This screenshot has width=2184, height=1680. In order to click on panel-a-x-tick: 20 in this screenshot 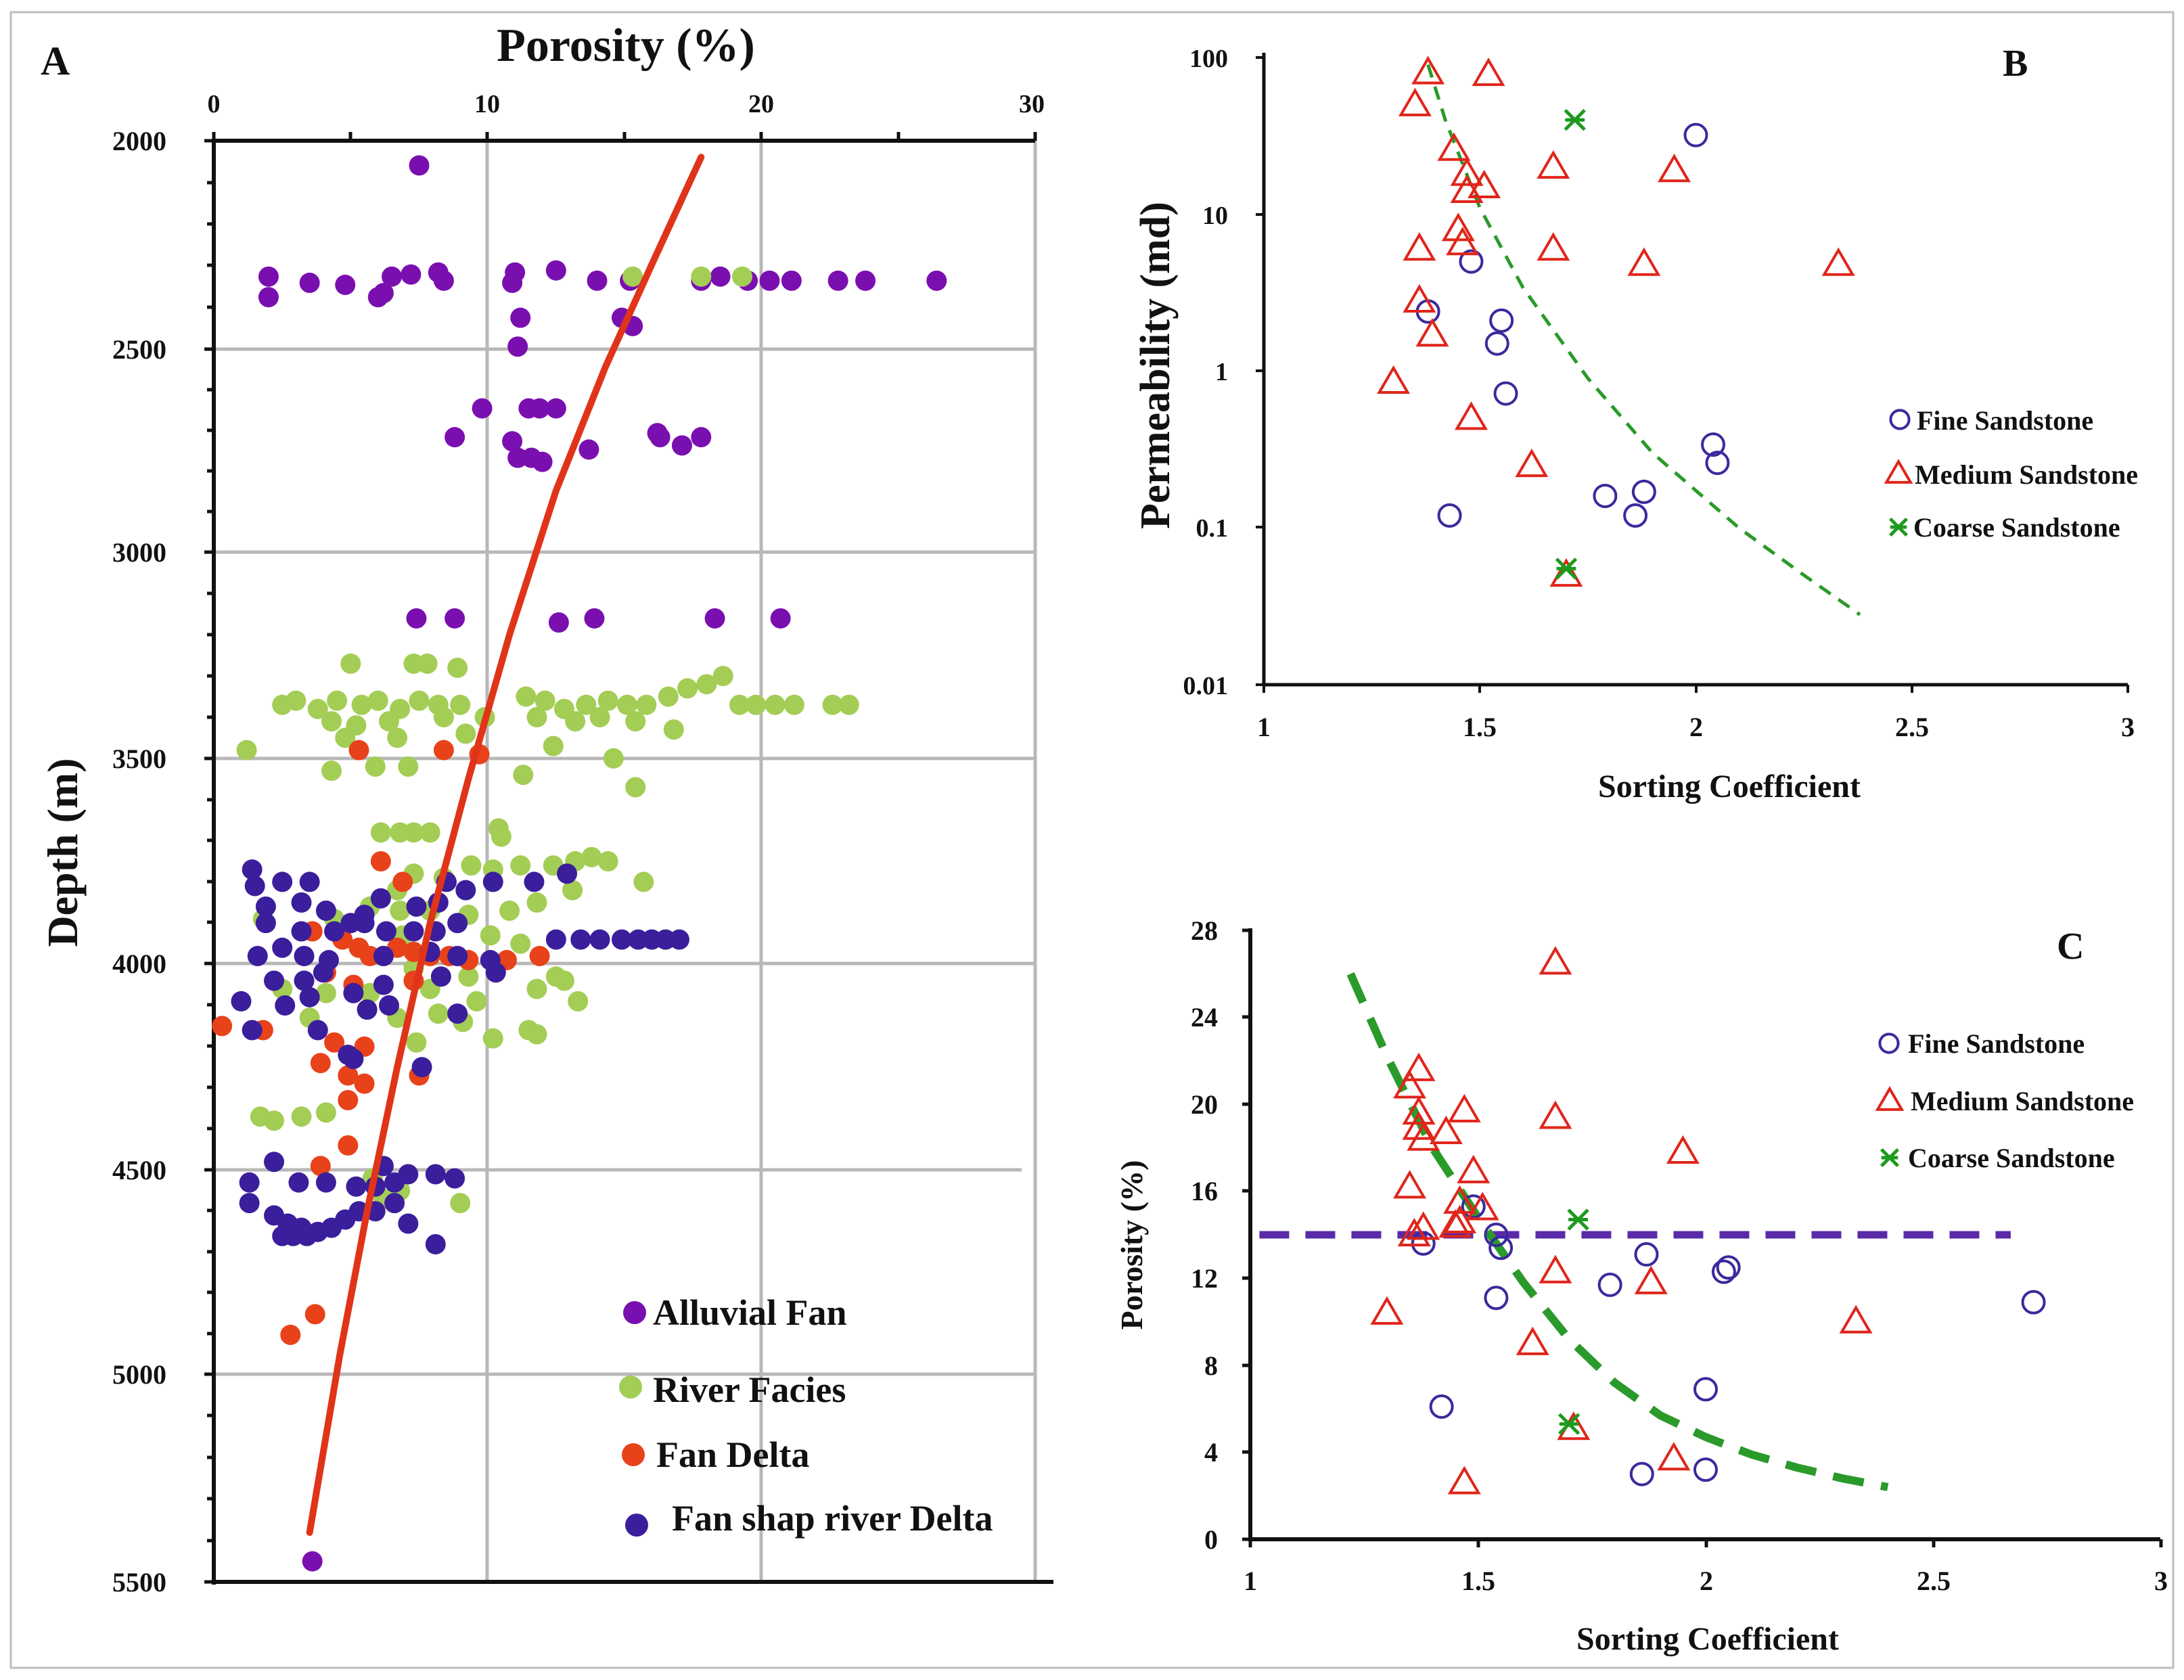, I will do `click(761, 104)`.